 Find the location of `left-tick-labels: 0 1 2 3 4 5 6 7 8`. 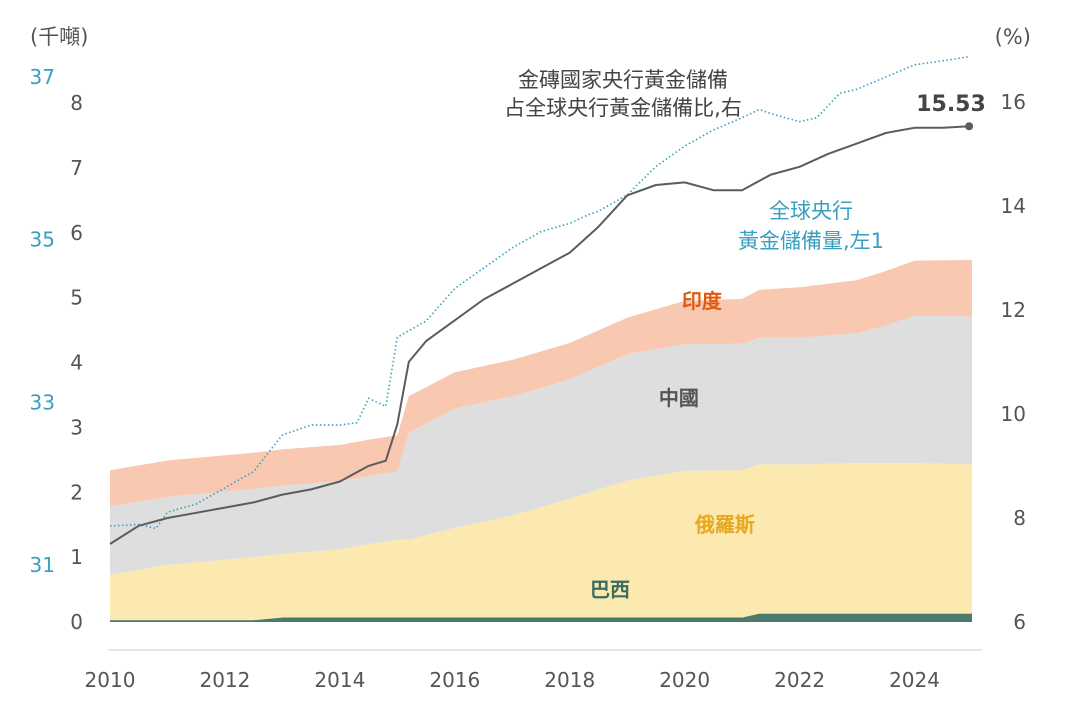

left-tick-labels: 0 1 2 3 4 5 6 7 8 is located at coordinates (76, 362).